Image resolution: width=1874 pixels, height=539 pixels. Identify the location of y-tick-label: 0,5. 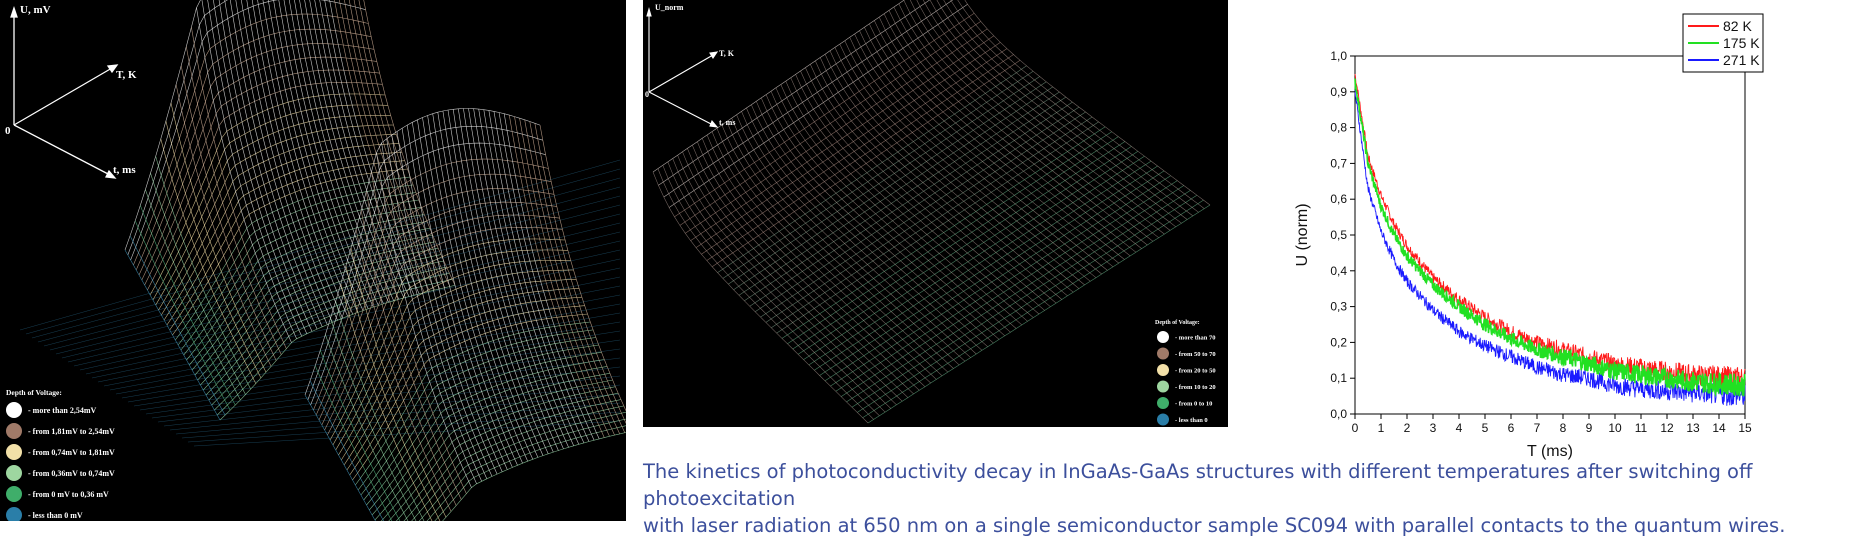
(1338, 235).